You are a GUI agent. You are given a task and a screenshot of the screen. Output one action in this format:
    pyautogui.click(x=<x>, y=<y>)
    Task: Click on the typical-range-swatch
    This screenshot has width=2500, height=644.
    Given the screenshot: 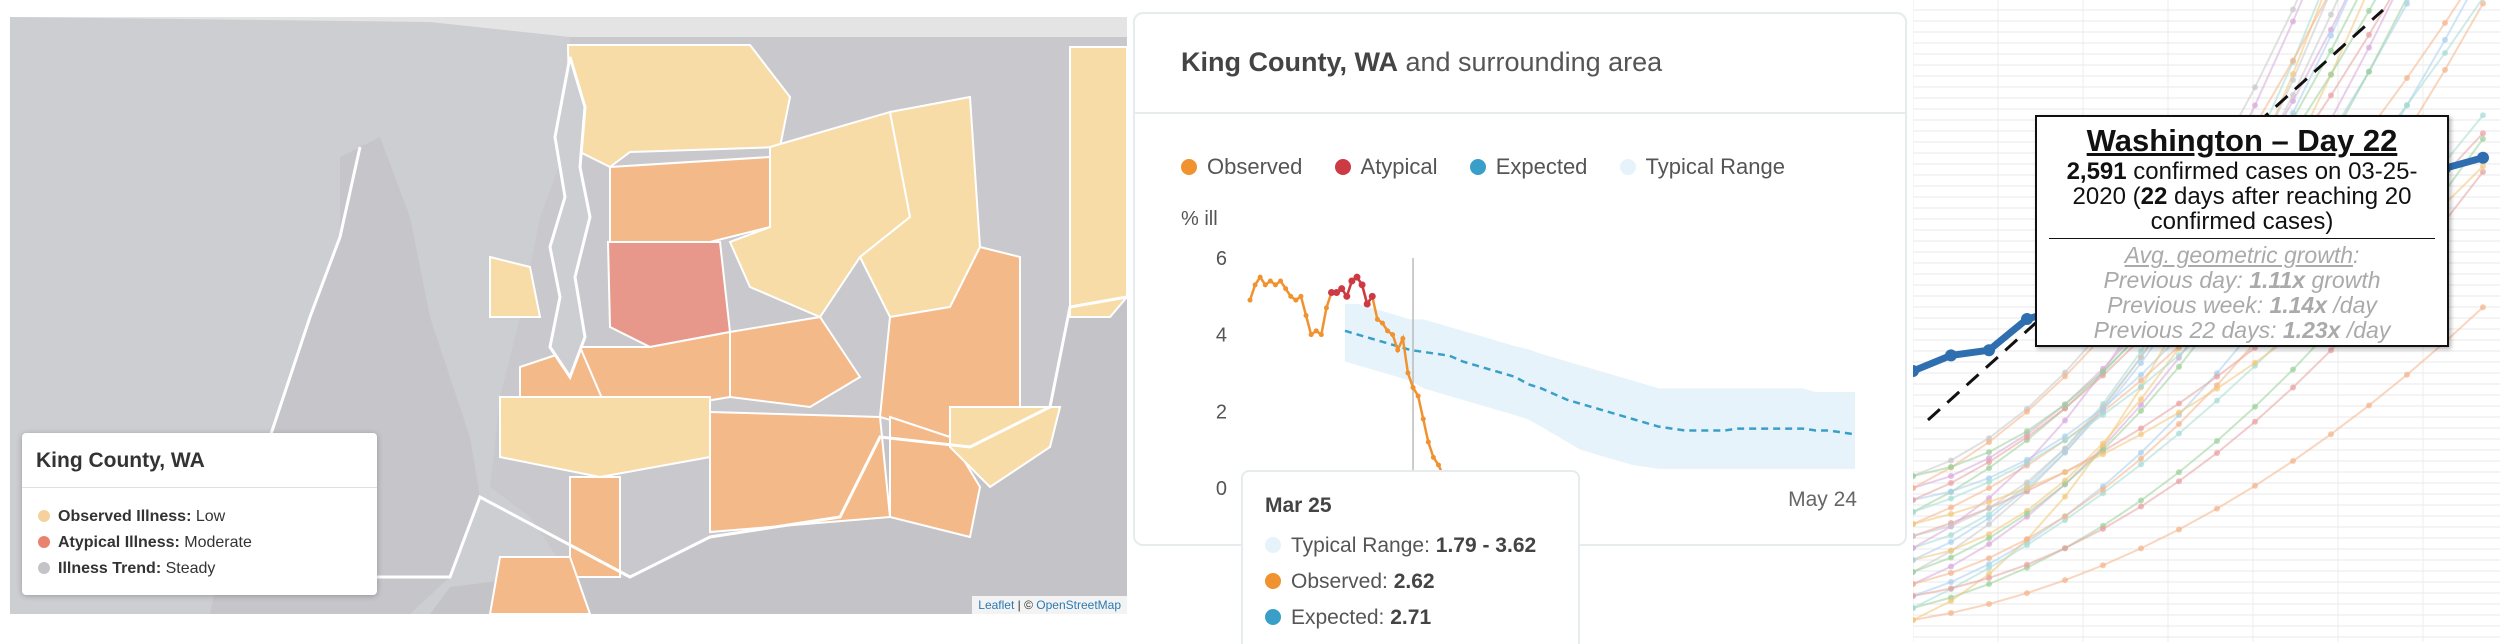 What is the action you would take?
    pyautogui.click(x=1627, y=167)
    